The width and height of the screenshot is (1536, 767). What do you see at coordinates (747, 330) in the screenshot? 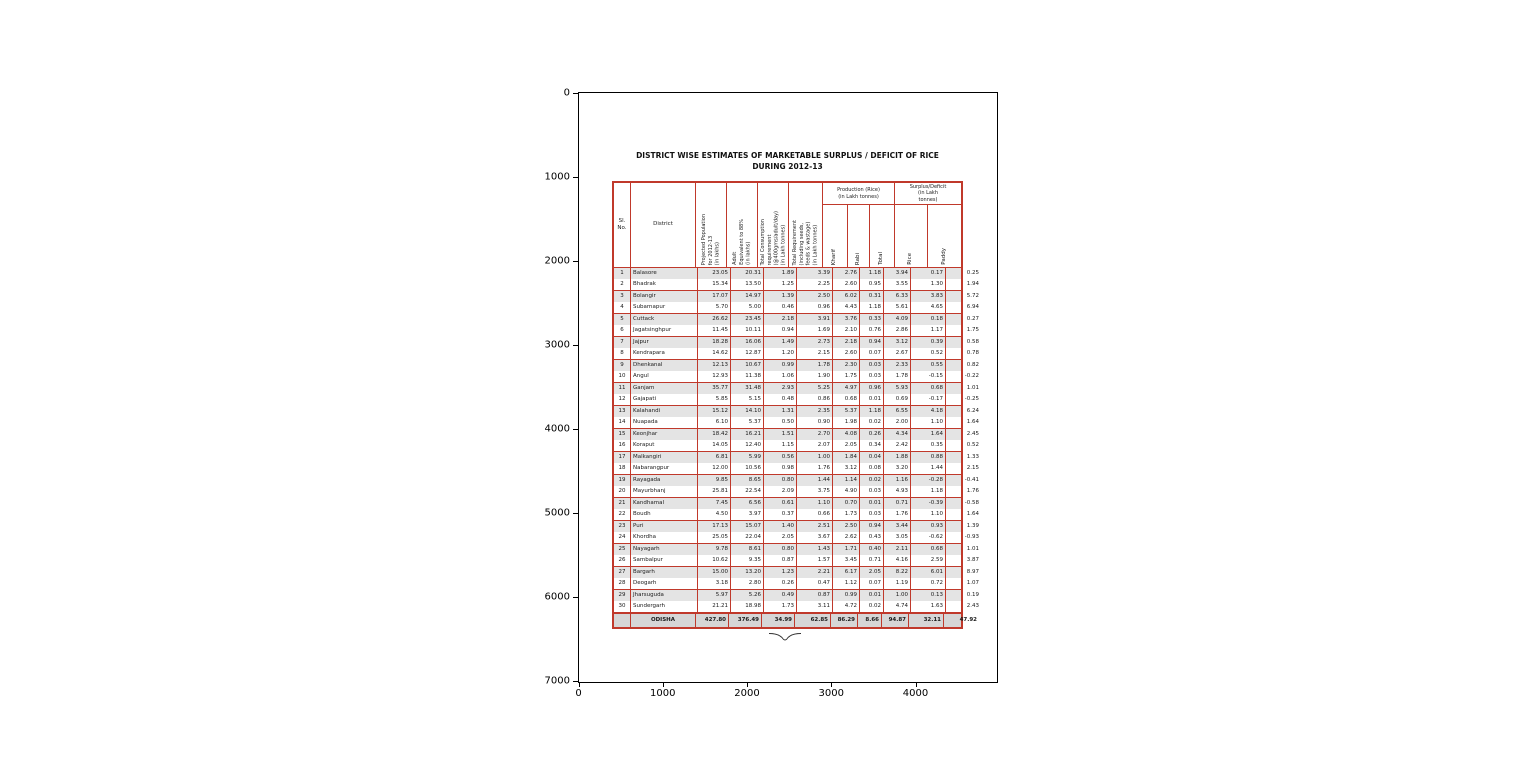
I see `table-cell: 10.11` at bounding box center [747, 330].